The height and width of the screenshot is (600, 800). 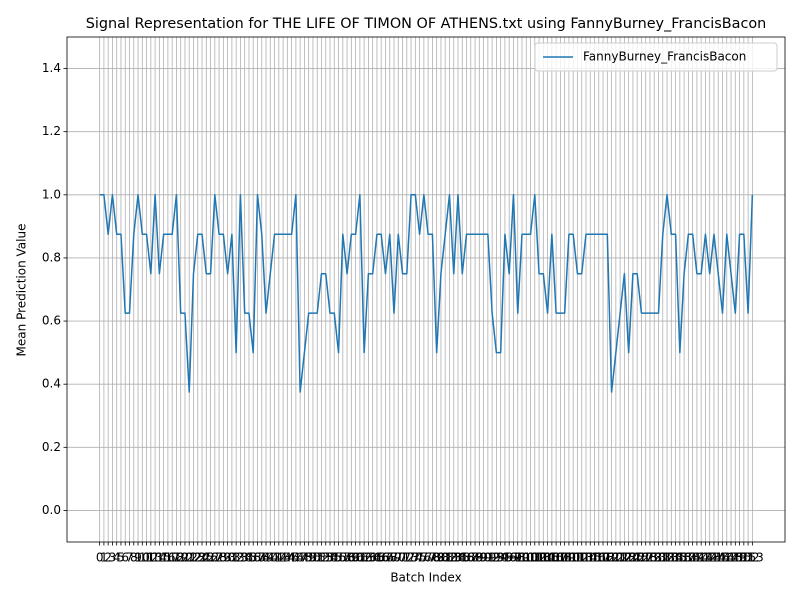 I want to click on x-tick-label: 26, so click(x=210, y=558).